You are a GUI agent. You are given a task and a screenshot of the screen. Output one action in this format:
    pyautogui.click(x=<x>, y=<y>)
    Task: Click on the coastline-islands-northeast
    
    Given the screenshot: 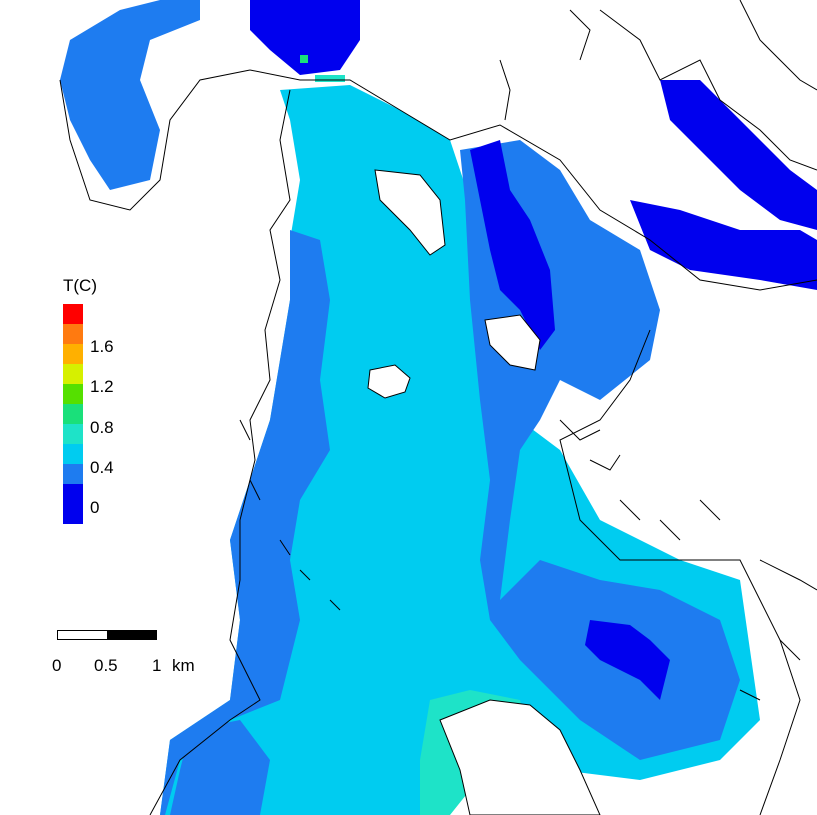 What is the action you would take?
    pyautogui.click(x=693, y=85)
    